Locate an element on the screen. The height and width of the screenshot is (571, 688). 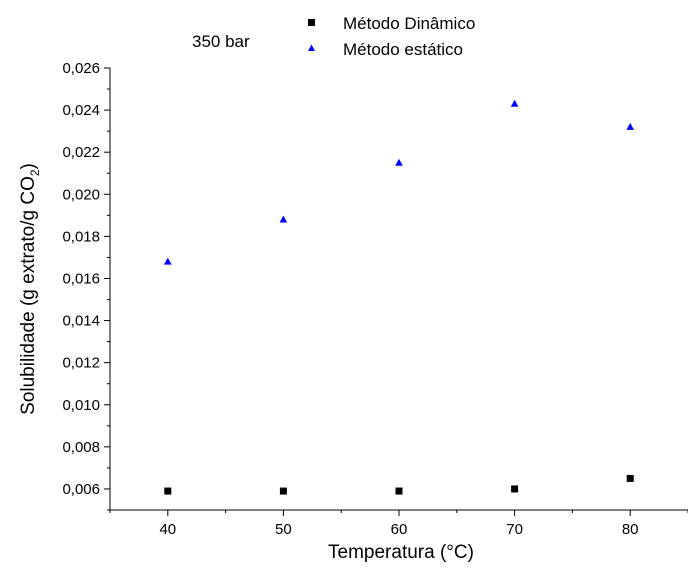
y-axis-title-main: Solubilidade (g extrato/g CO is located at coordinates (28, 295).